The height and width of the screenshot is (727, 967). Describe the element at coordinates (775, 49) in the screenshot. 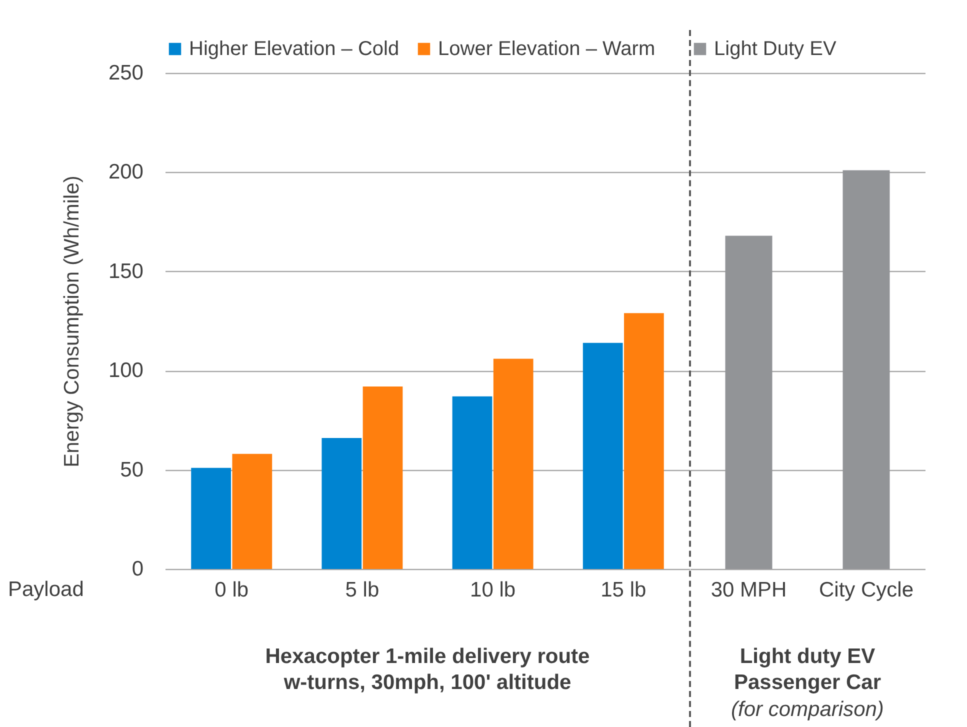

I see `legend-label: Light Duty EV` at that location.